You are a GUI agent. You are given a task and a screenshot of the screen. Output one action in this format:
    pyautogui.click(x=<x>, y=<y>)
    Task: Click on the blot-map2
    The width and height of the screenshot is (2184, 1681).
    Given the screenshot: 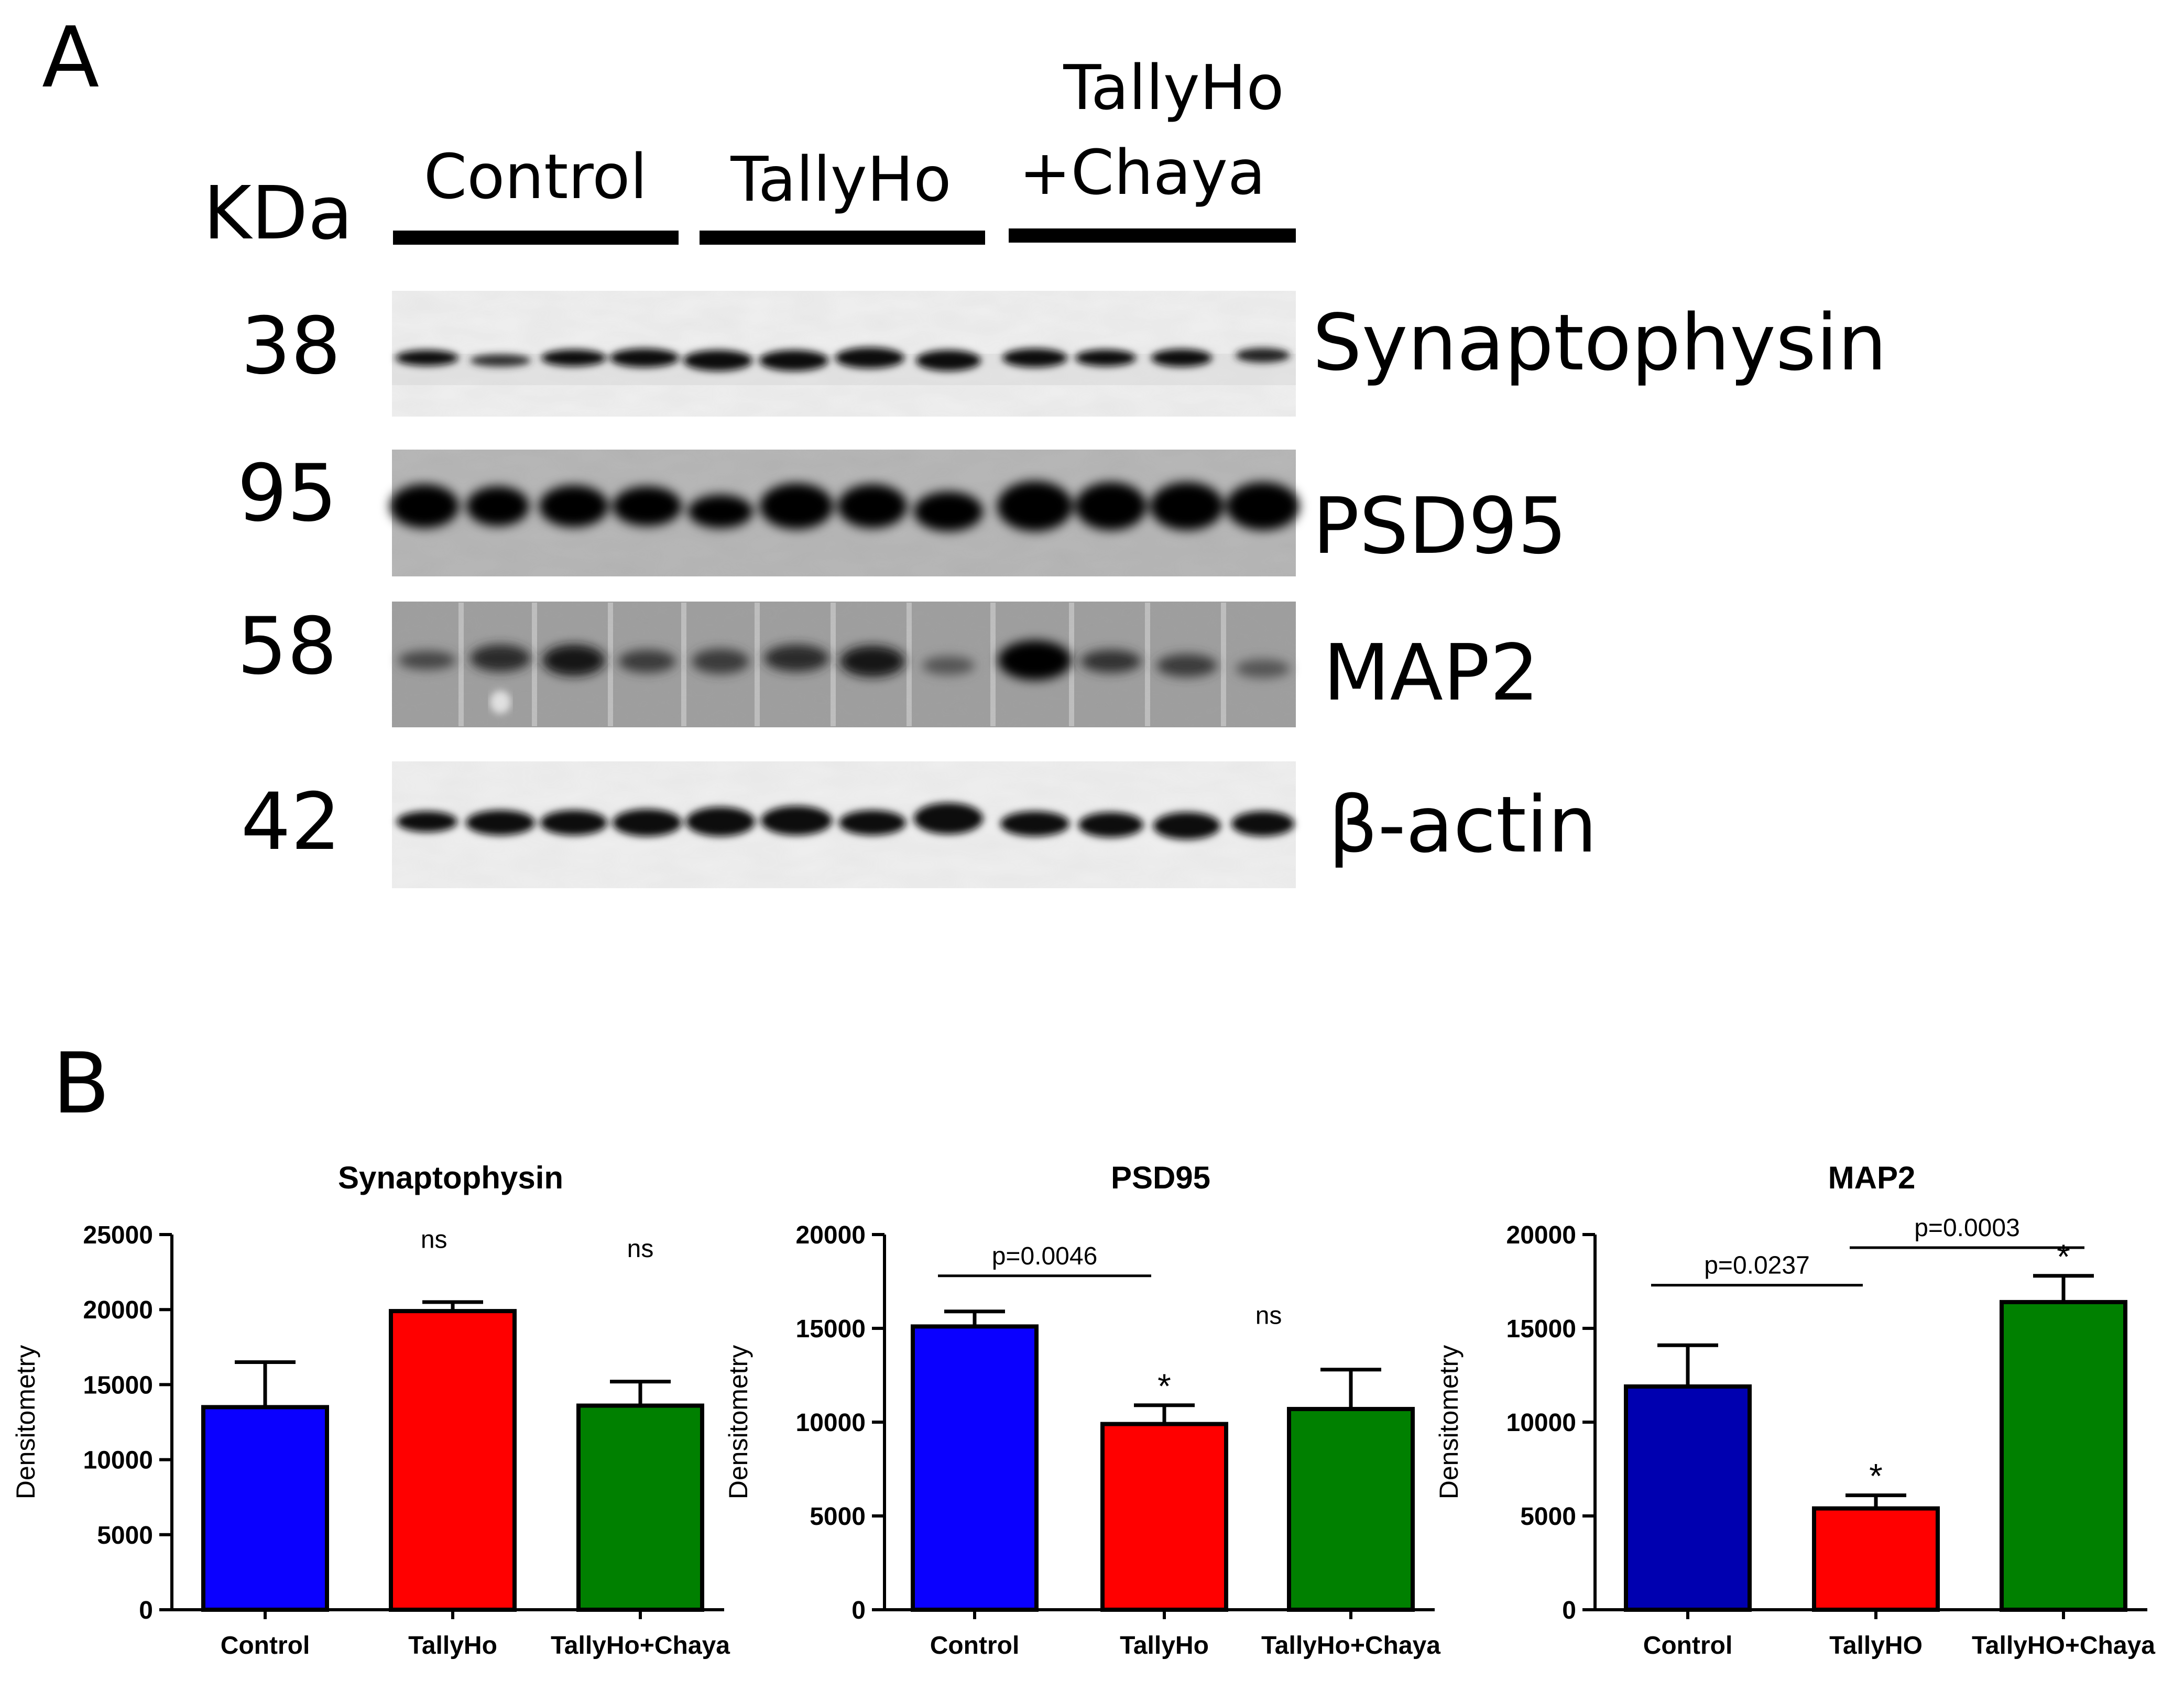 What is the action you would take?
    pyautogui.click(x=844, y=664)
    